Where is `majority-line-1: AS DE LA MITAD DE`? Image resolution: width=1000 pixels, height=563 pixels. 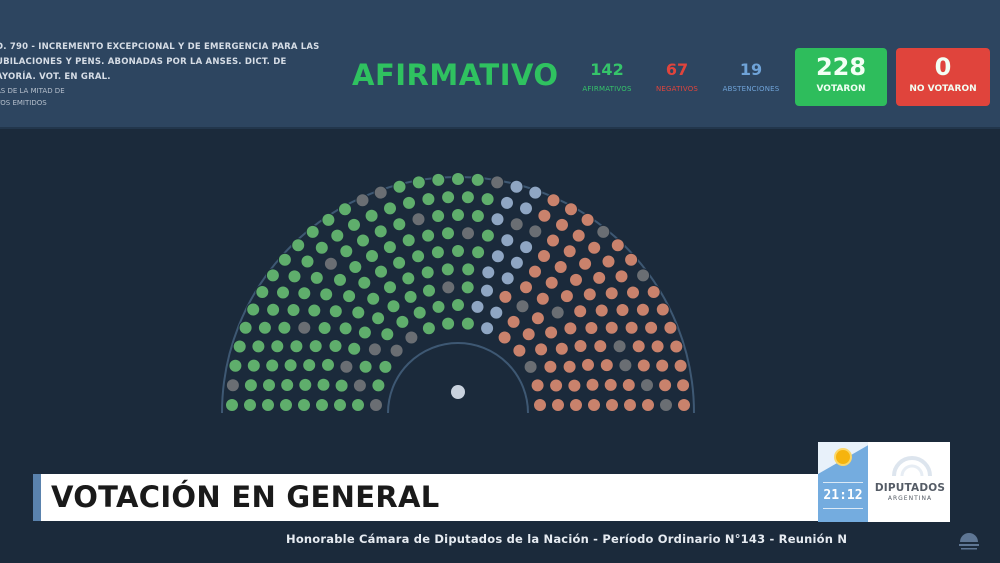 majority-line-1: AS DE LA MITAD DE is located at coordinates (32, 91).